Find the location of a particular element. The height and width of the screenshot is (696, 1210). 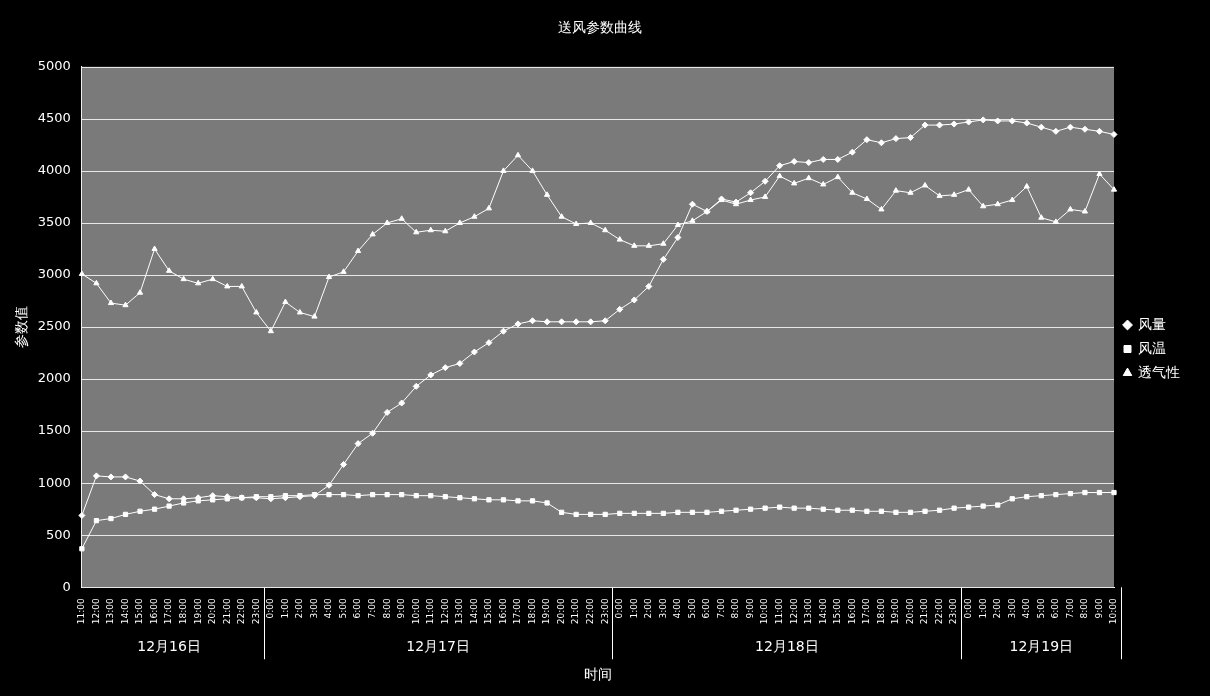

x-axis-title: 时间 is located at coordinates (597, 674).